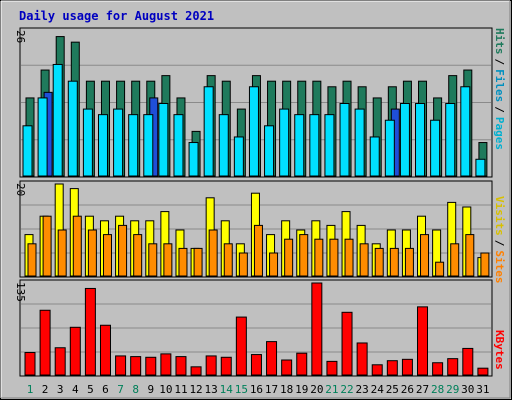  Describe the element at coordinates (20, 36) in the screenshot. I see `hits-axis-max: 26` at that location.